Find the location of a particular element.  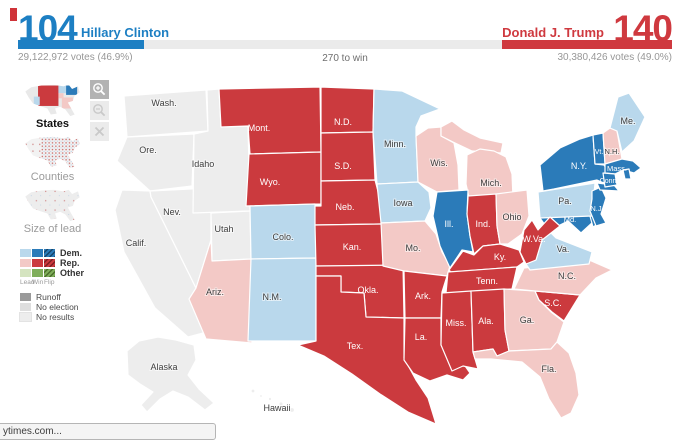

legend-modifier-lead: Lead is located at coordinates (27, 282).